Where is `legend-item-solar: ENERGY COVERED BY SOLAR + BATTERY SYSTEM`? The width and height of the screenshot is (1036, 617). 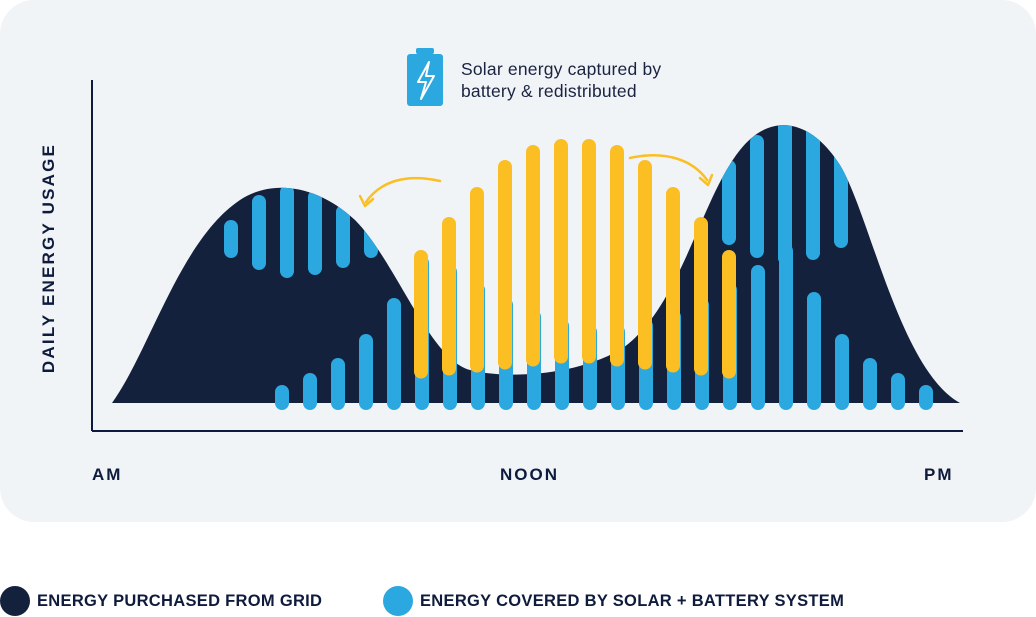 legend-item-solar: ENERGY COVERED BY SOLAR + BATTERY SYSTEM is located at coordinates (613, 601).